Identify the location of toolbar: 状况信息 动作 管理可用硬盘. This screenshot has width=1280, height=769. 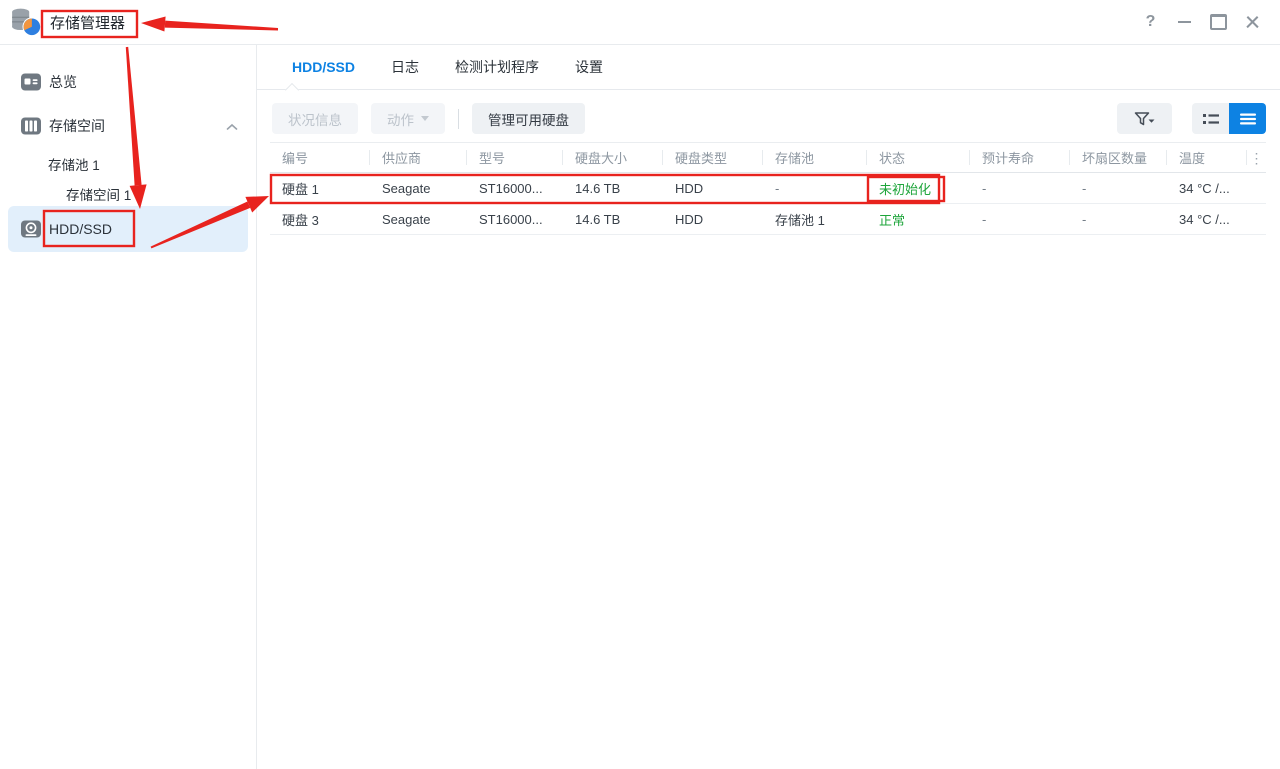
(768, 118).